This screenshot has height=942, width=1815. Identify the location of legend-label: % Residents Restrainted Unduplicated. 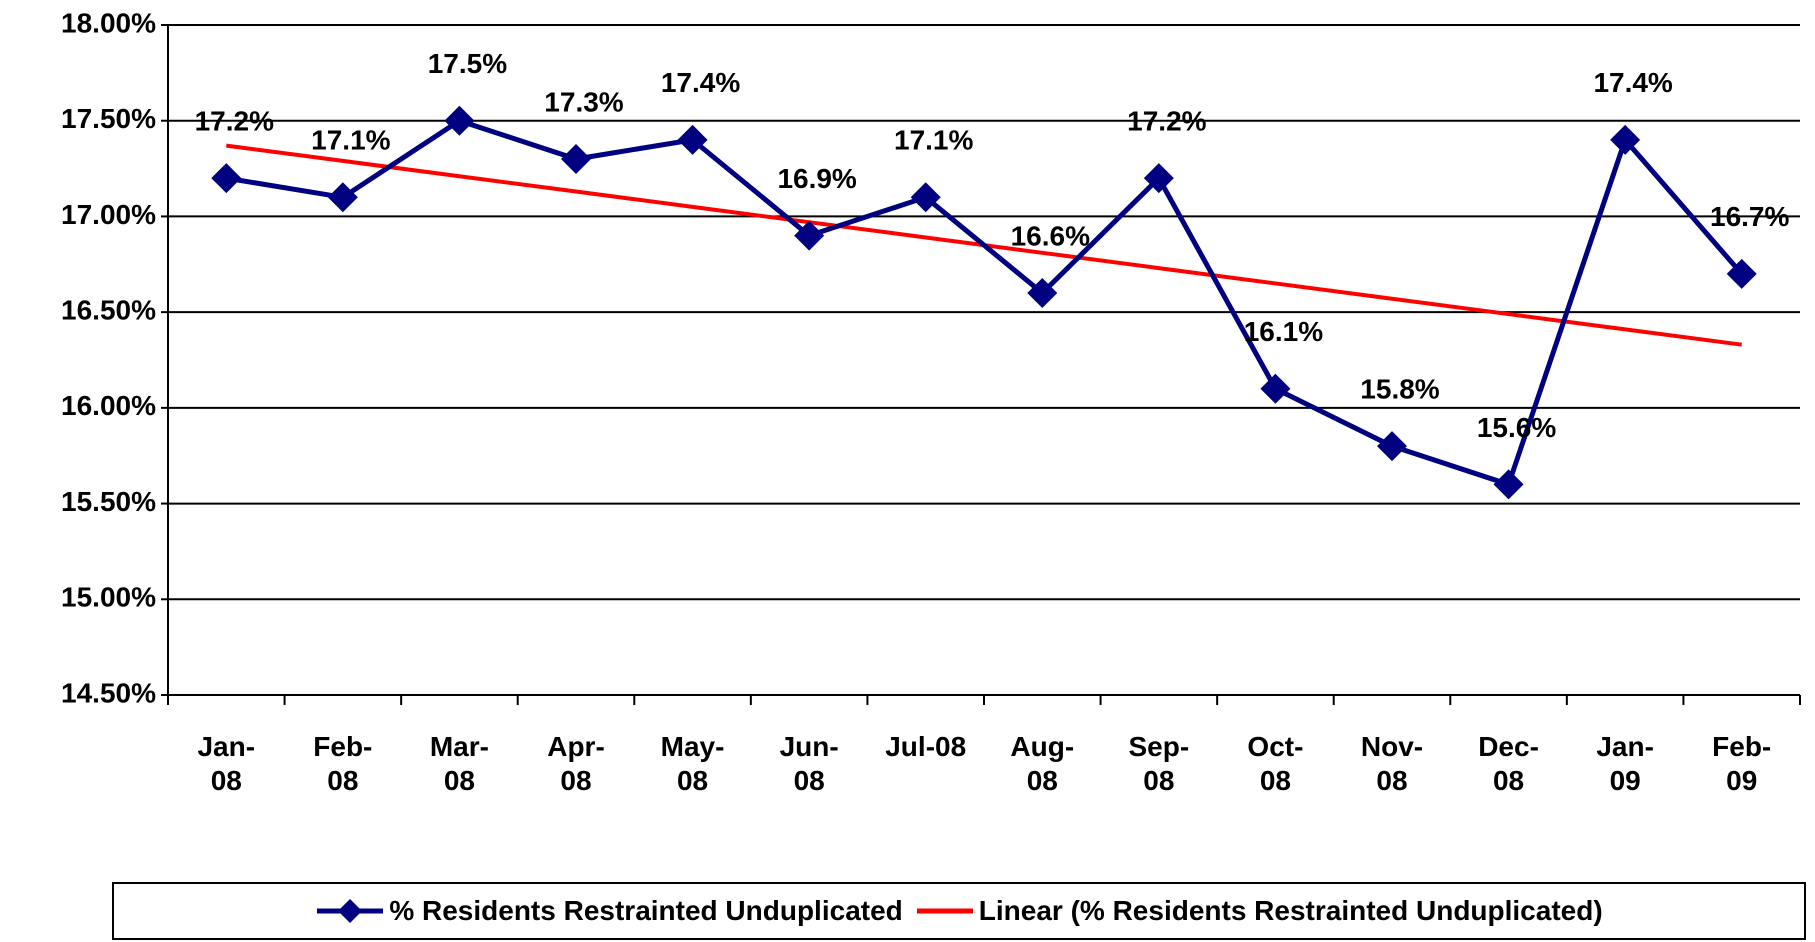
(646, 910).